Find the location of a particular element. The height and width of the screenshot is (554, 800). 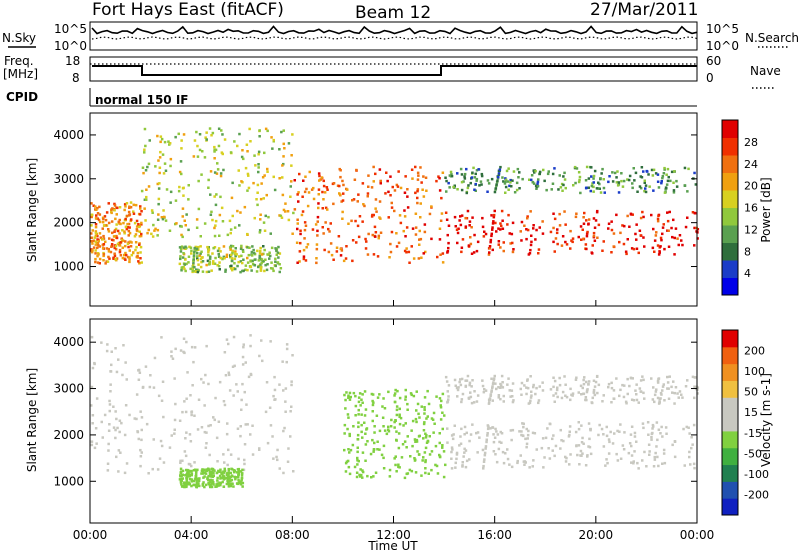

date-title: 27/Mar/2011 is located at coordinates (644, 10).